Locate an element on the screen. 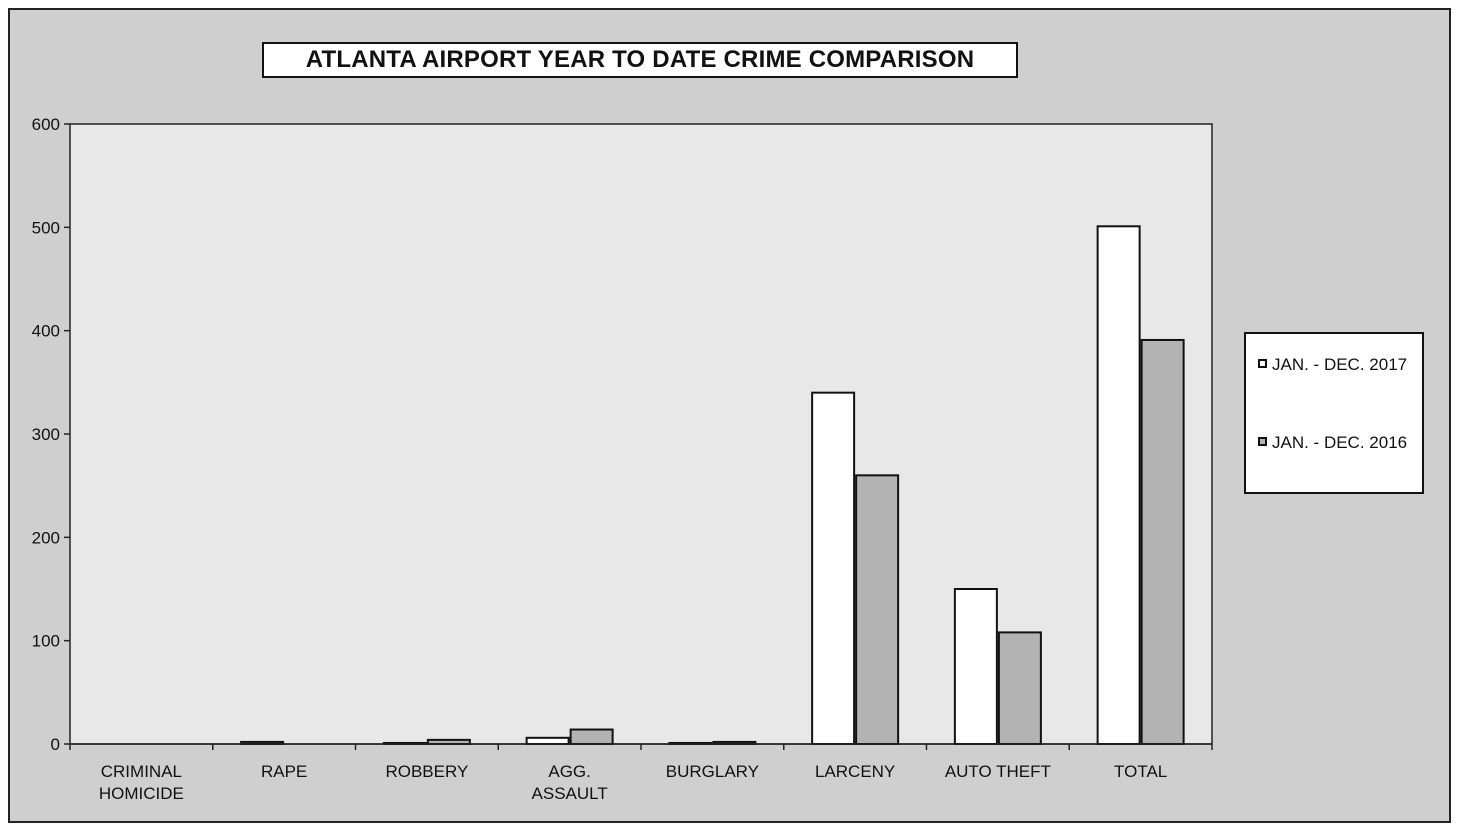  x-tick-label: ASSAULT is located at coordinates (570, 793).